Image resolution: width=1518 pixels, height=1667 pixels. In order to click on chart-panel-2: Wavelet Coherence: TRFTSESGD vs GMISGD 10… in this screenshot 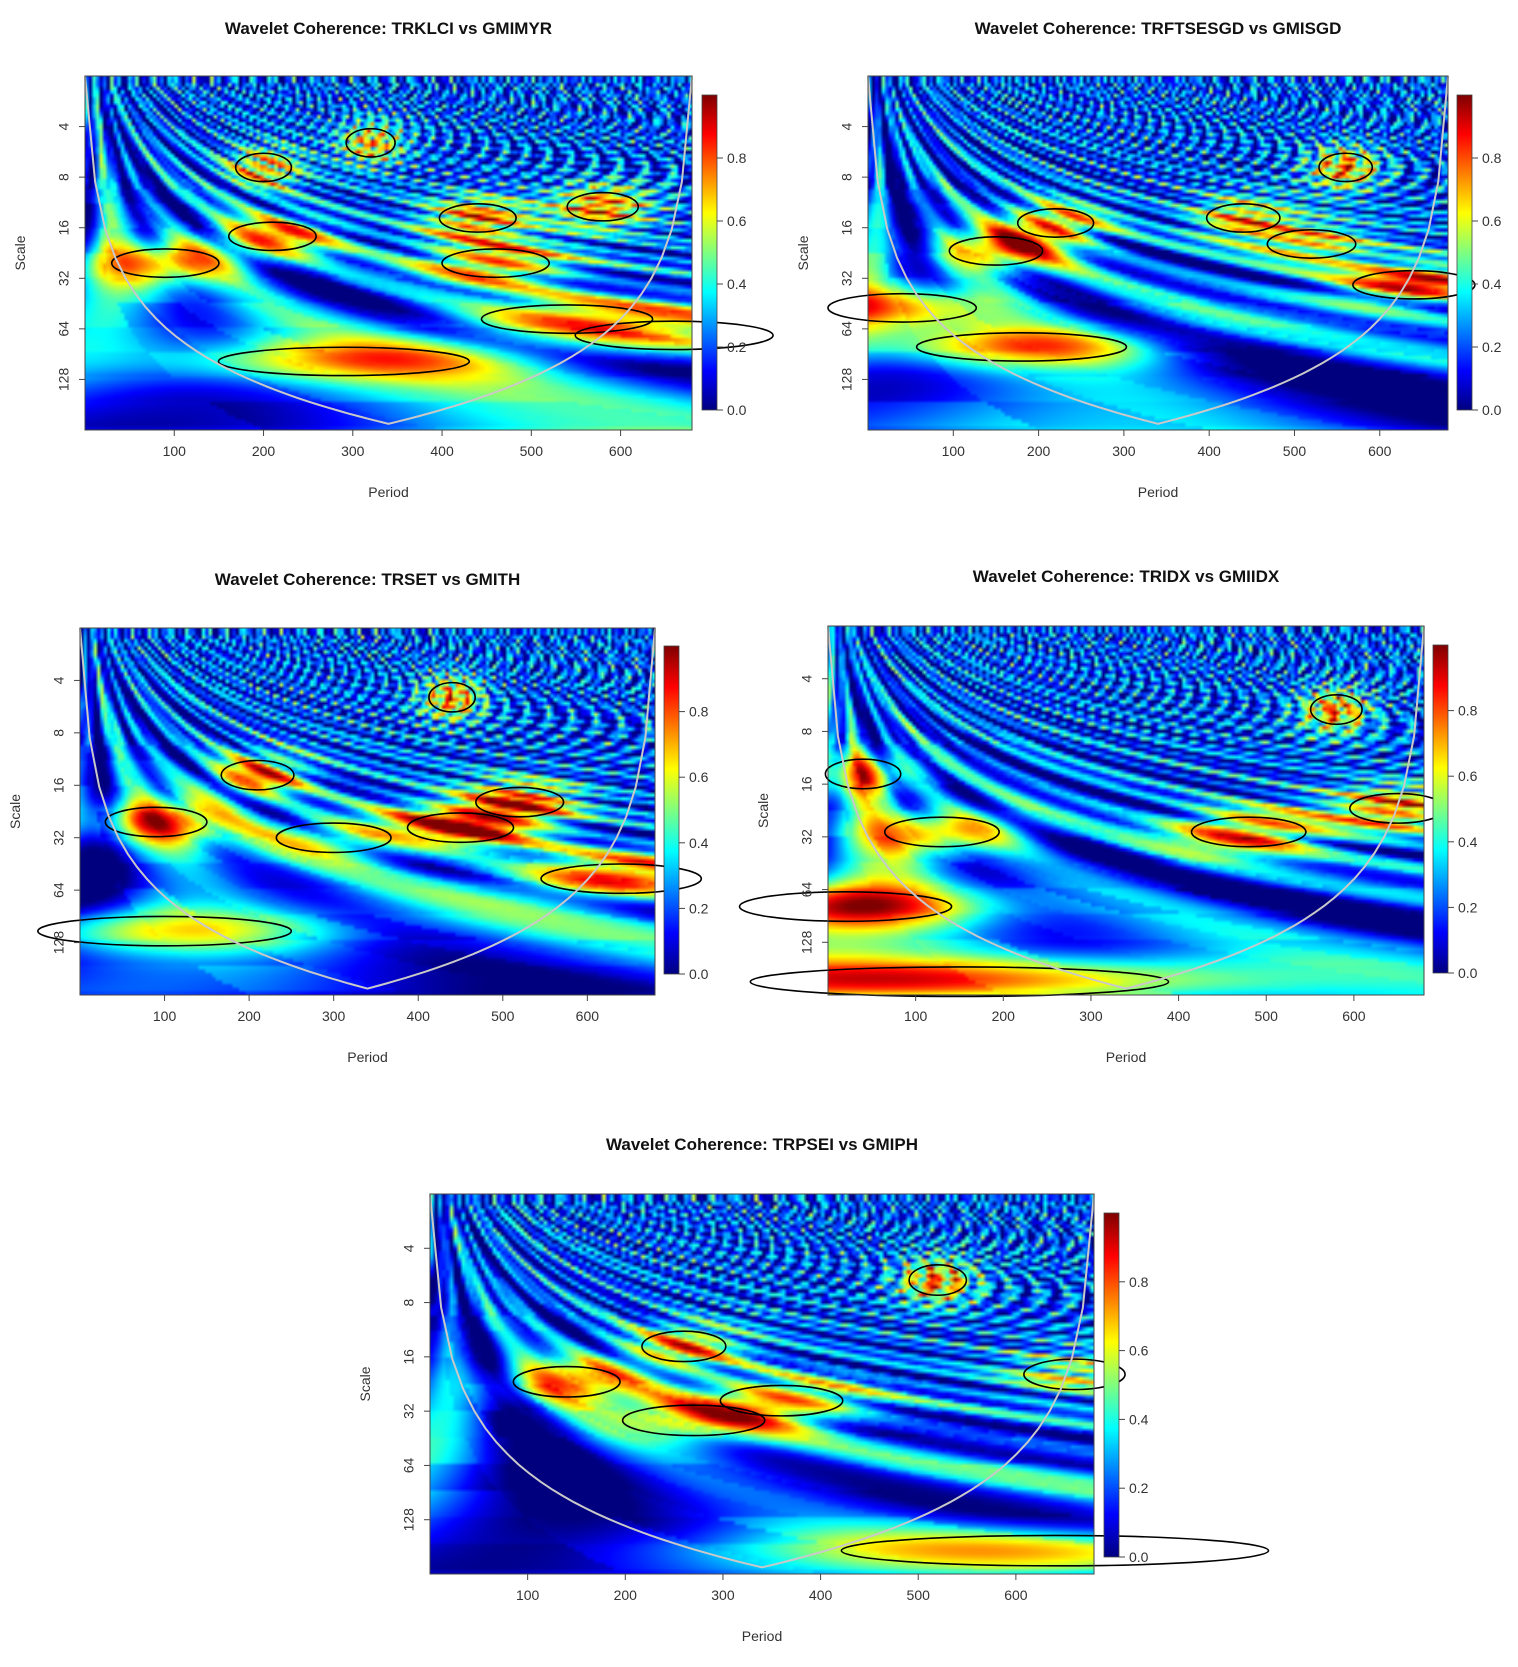, I will do `click(1148, 259)`.